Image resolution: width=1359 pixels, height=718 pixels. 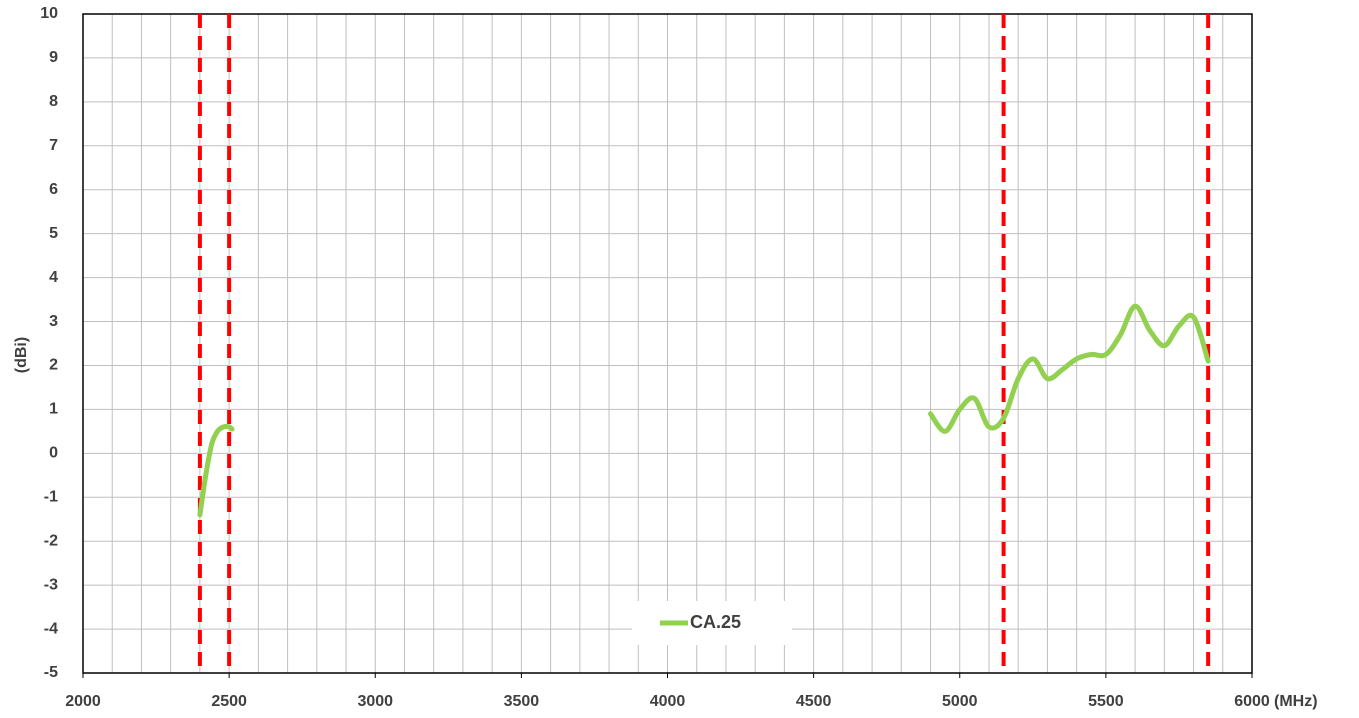 I want to click on y-tick-label: 1, so click(x=53, y=409).